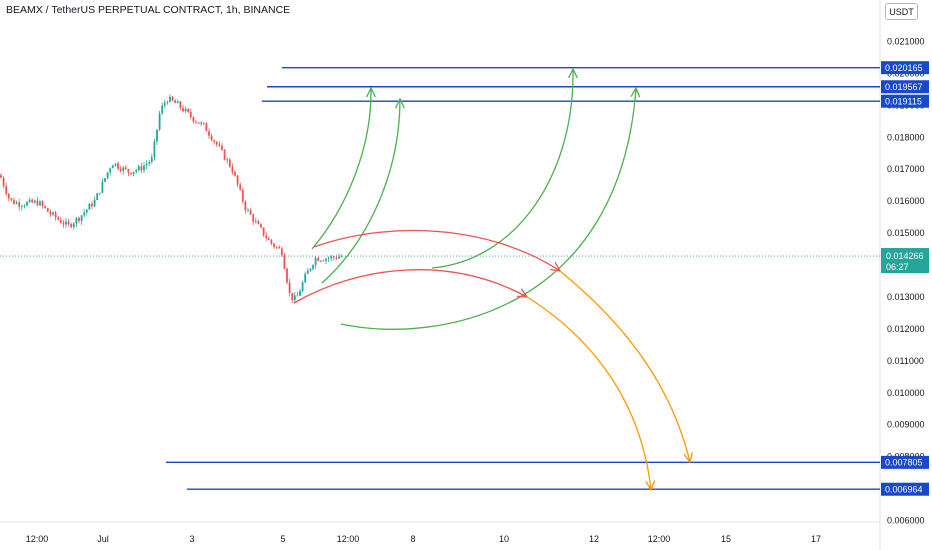 This screenshot has width=932, height=550. I want to click on currency-badge: USDT, so click(901, 11).